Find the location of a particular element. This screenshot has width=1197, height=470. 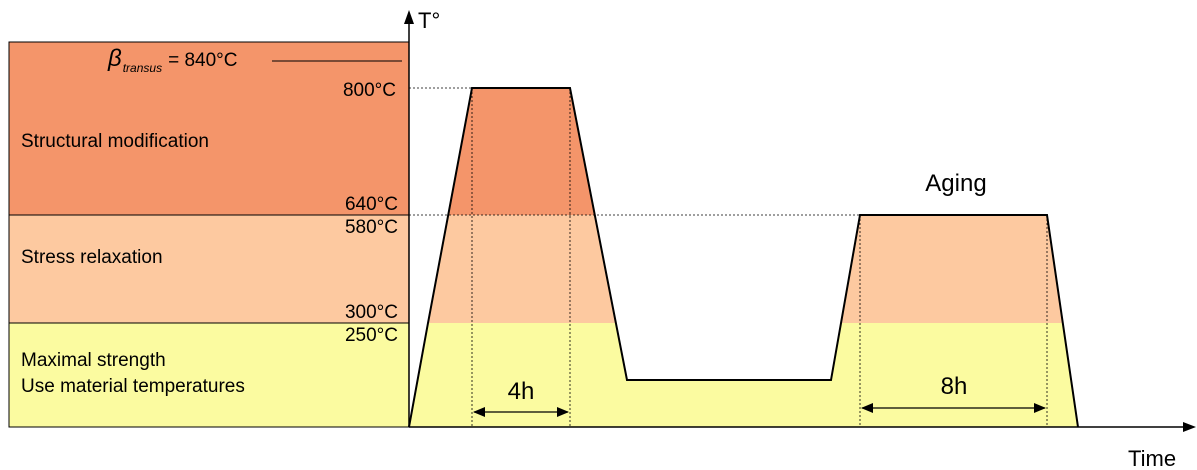

hold-arrow-8h is located at coordinates (953, 408).